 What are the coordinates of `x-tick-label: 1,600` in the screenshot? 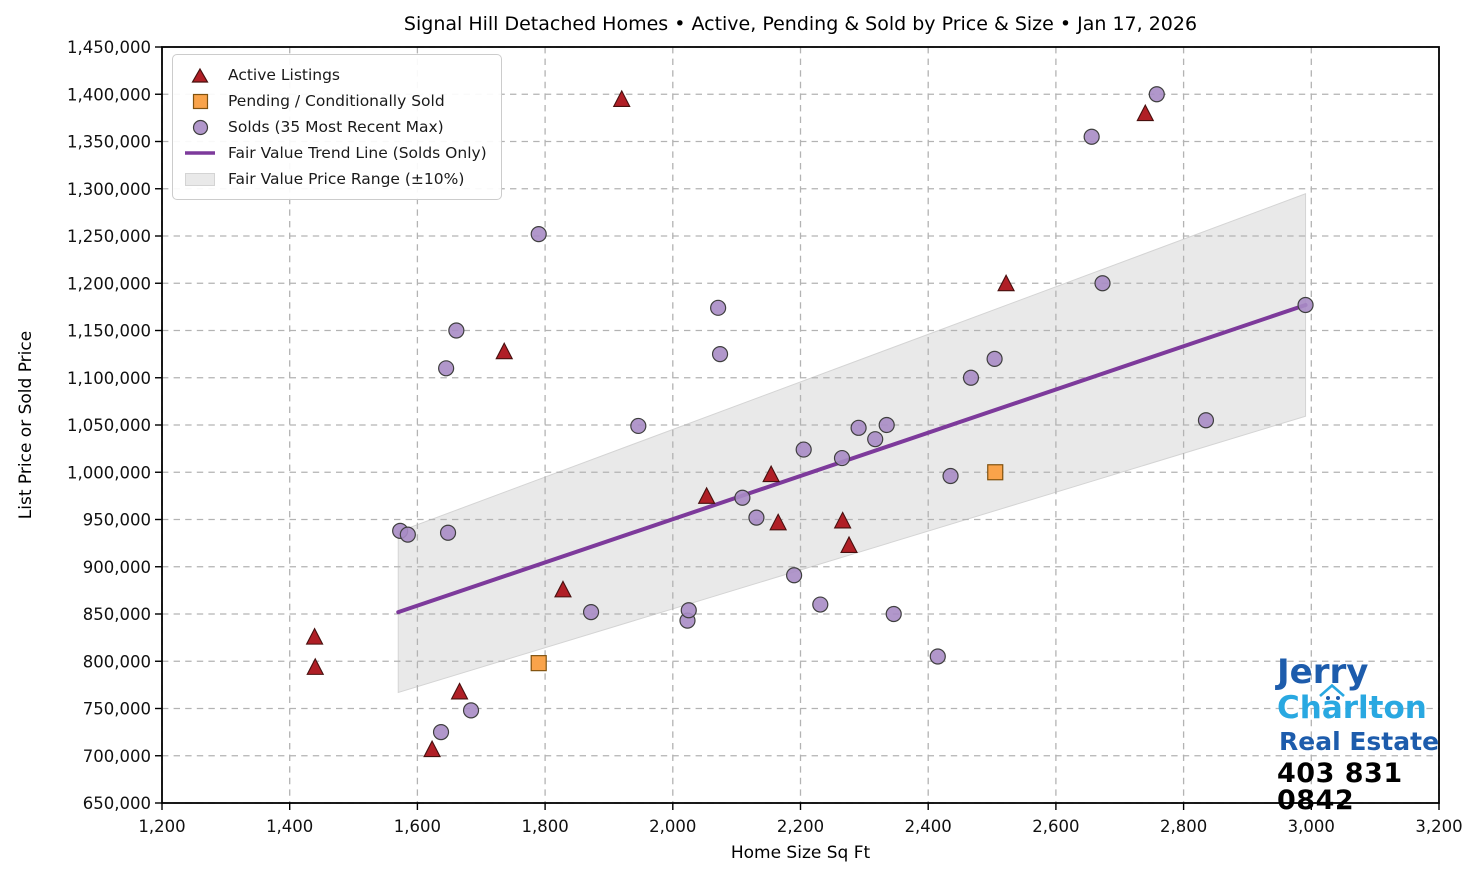 It's located at (417, 826).